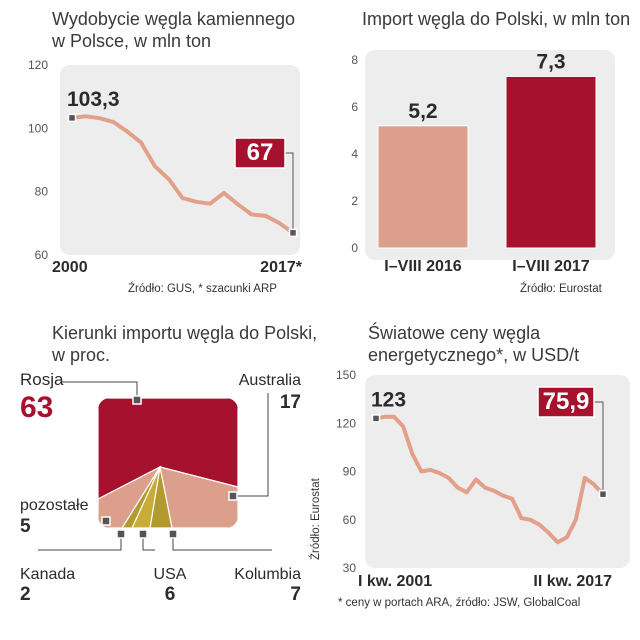 The height and width of the screenshot is (640, 640). I want to click on kanada-value: 2, so click(25, 594).